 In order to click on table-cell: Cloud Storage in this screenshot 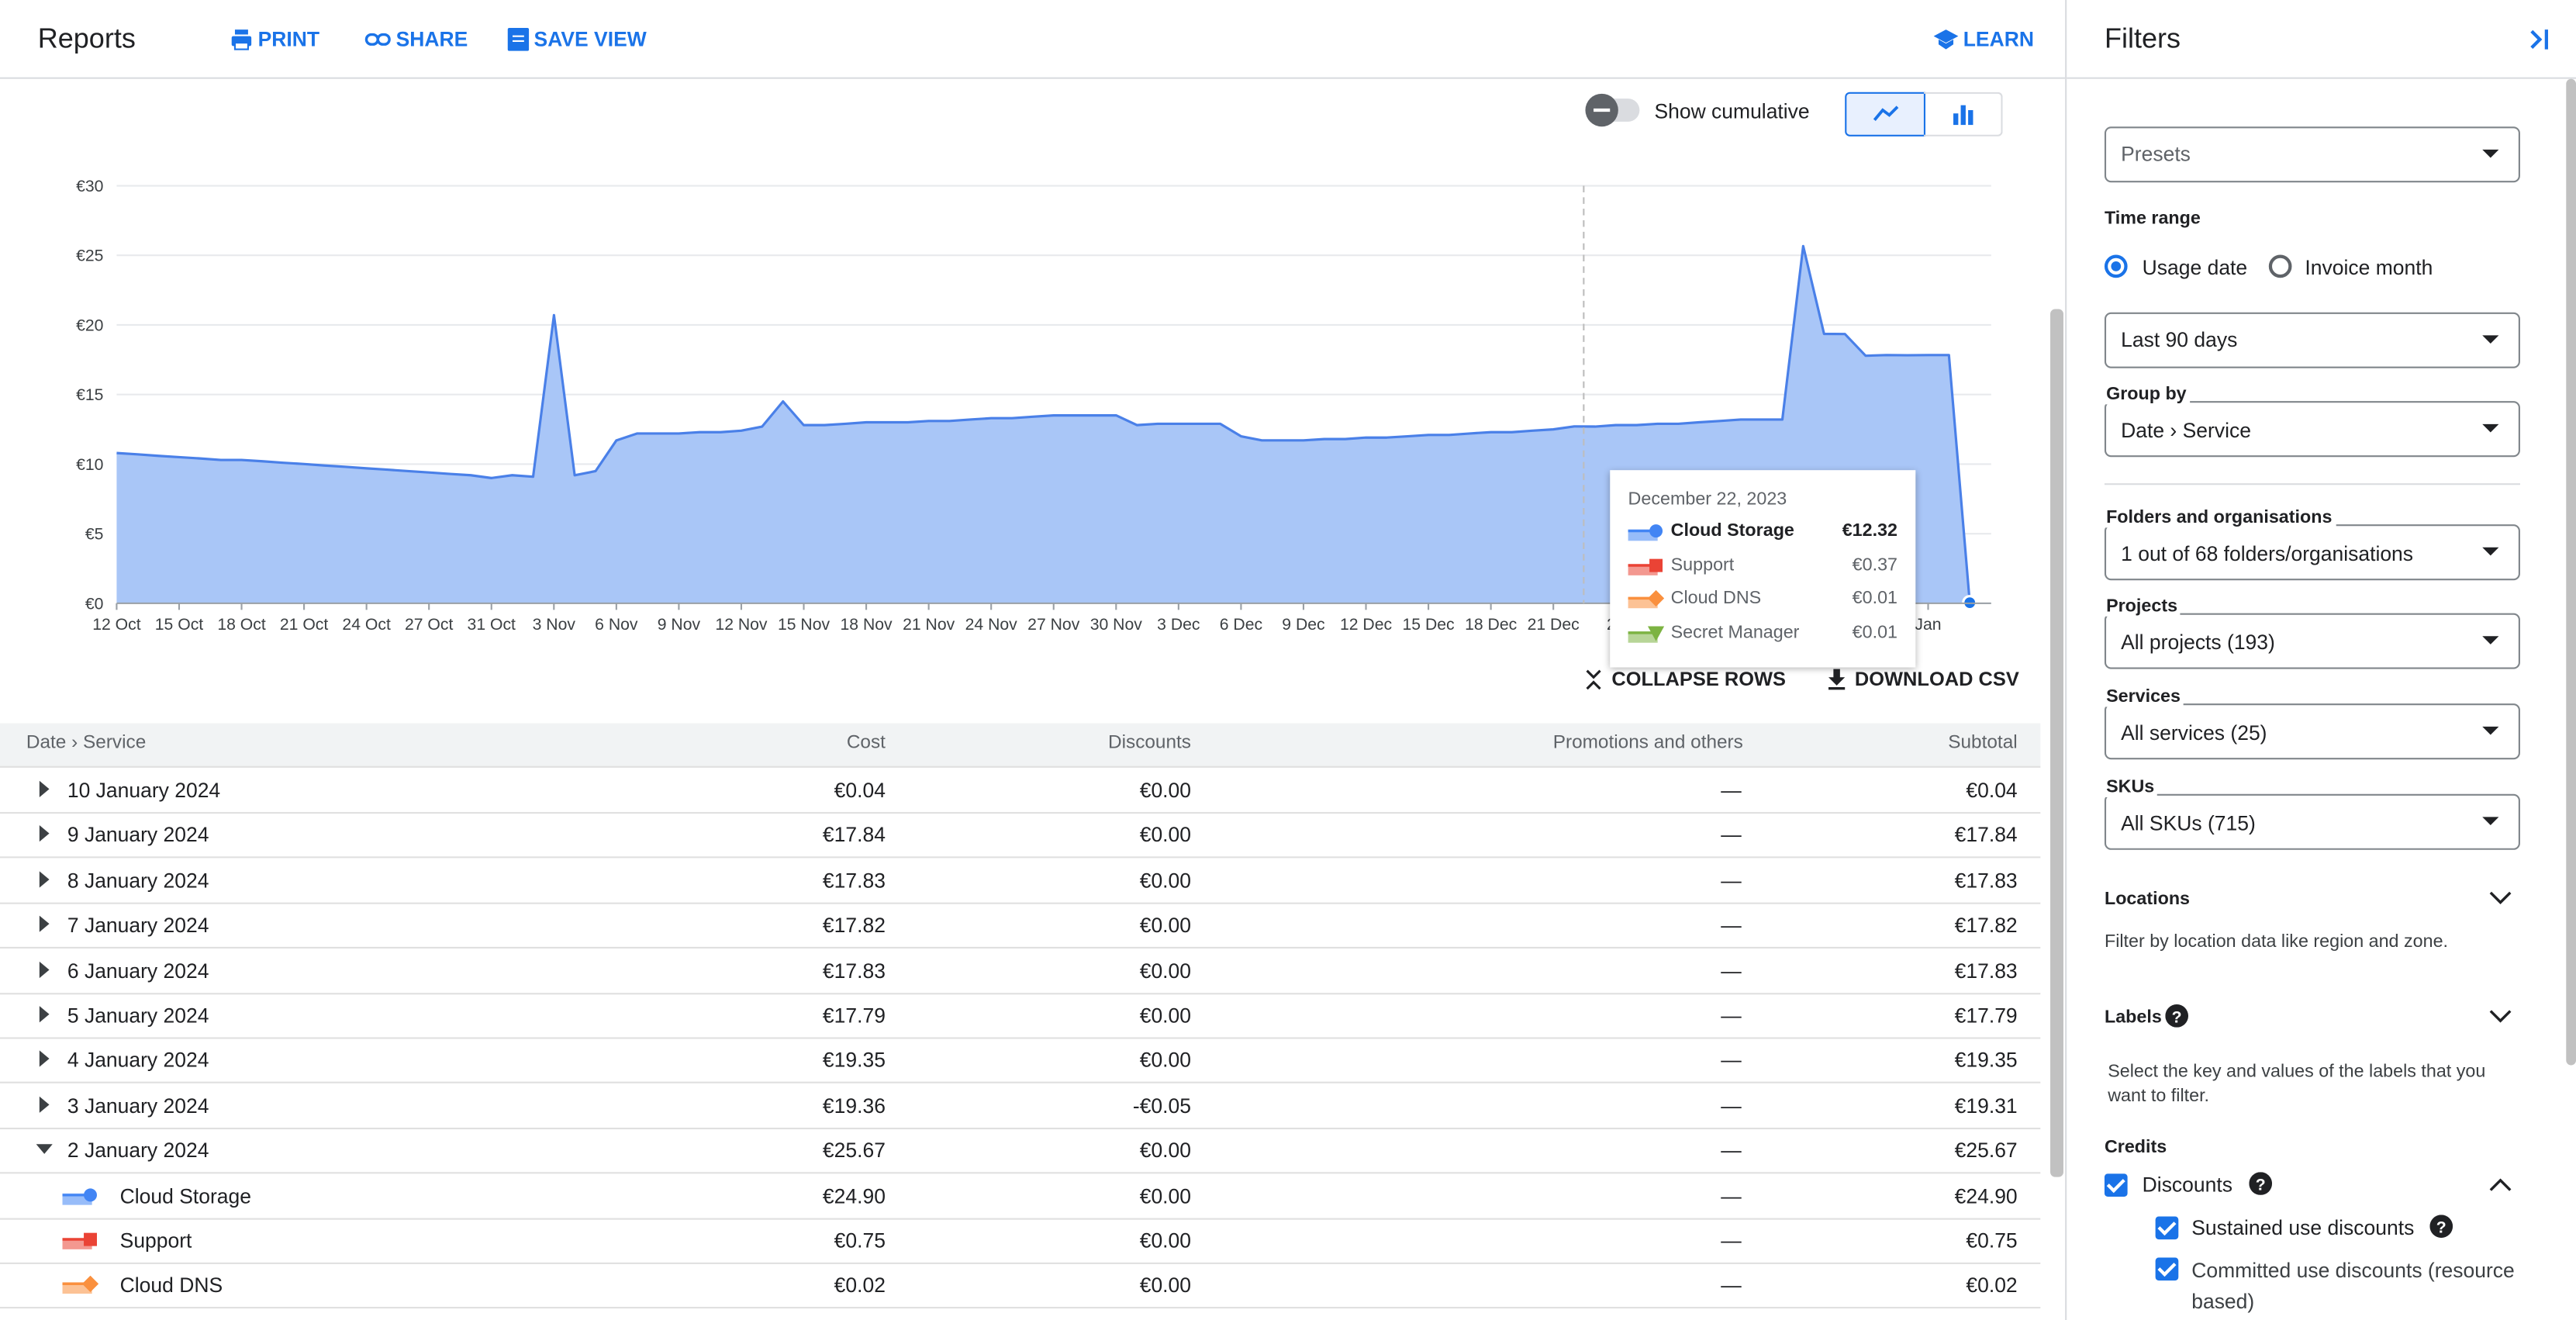, I will do `click(185, 1196)`.